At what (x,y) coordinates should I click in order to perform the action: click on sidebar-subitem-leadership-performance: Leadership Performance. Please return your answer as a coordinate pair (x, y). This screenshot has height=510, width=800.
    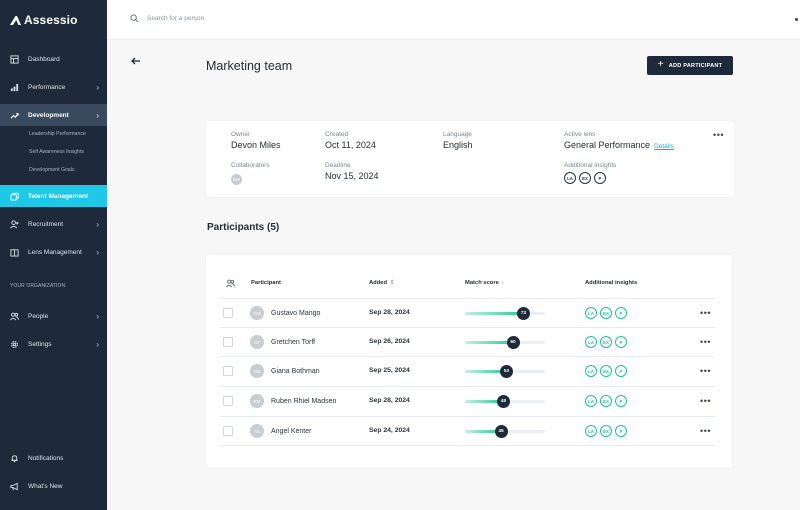
    Looking at the image, I should click on (57, 134).